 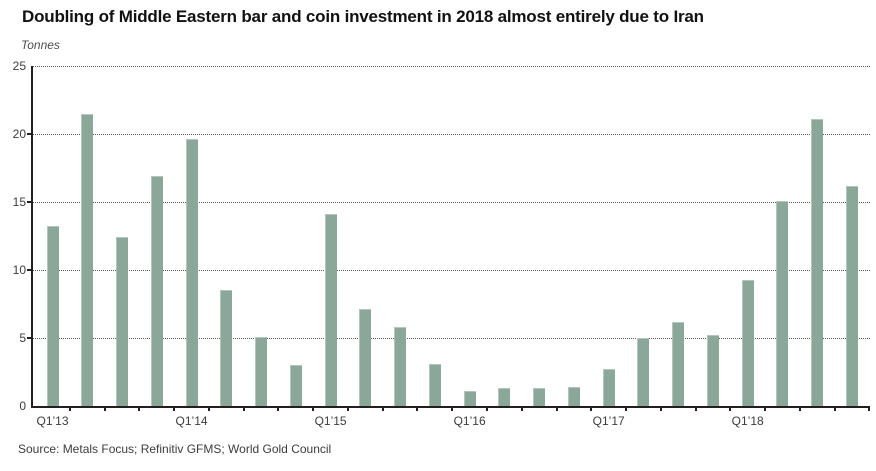 What do you see at coordinates (191, 421) in the screenshot?
I see `x-axis-label: Q1’14` at bounding box center [191, 421].